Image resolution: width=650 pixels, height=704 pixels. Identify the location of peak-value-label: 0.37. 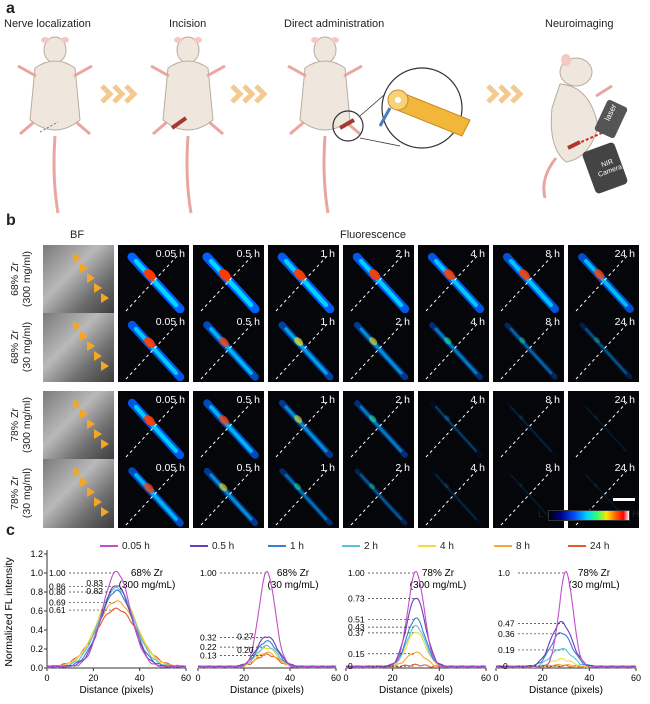
(356, 633).